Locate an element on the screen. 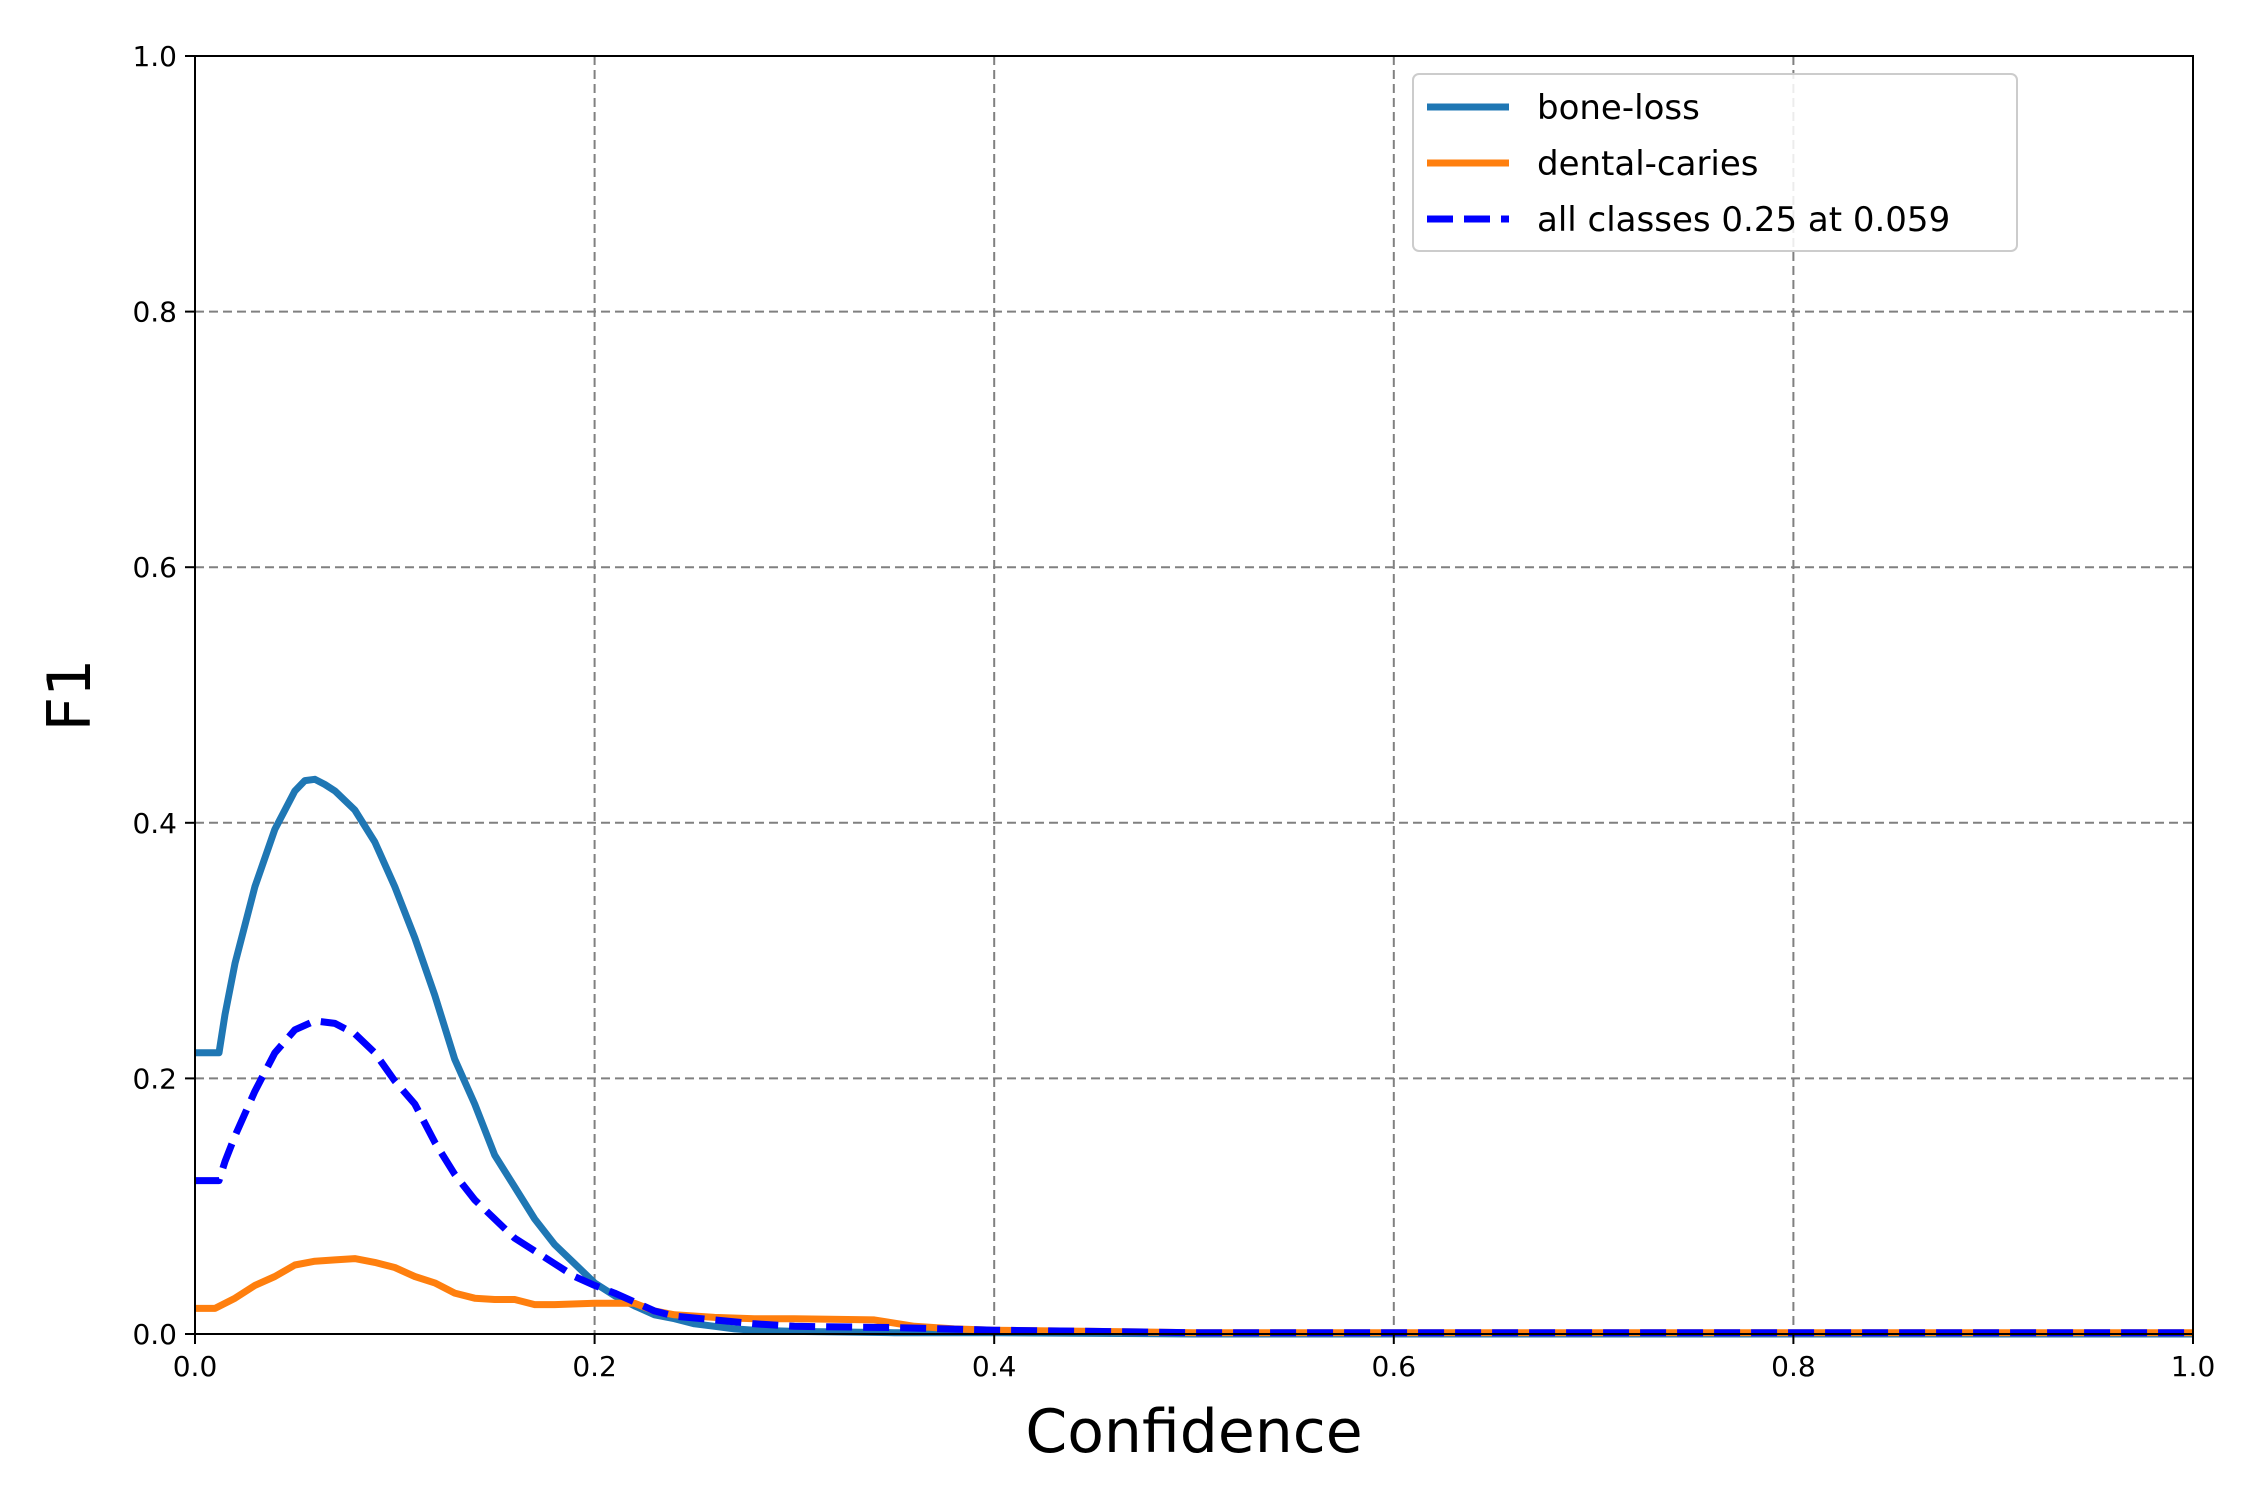  y-tick-label: 0.4 is located at coordinates (154, 823).